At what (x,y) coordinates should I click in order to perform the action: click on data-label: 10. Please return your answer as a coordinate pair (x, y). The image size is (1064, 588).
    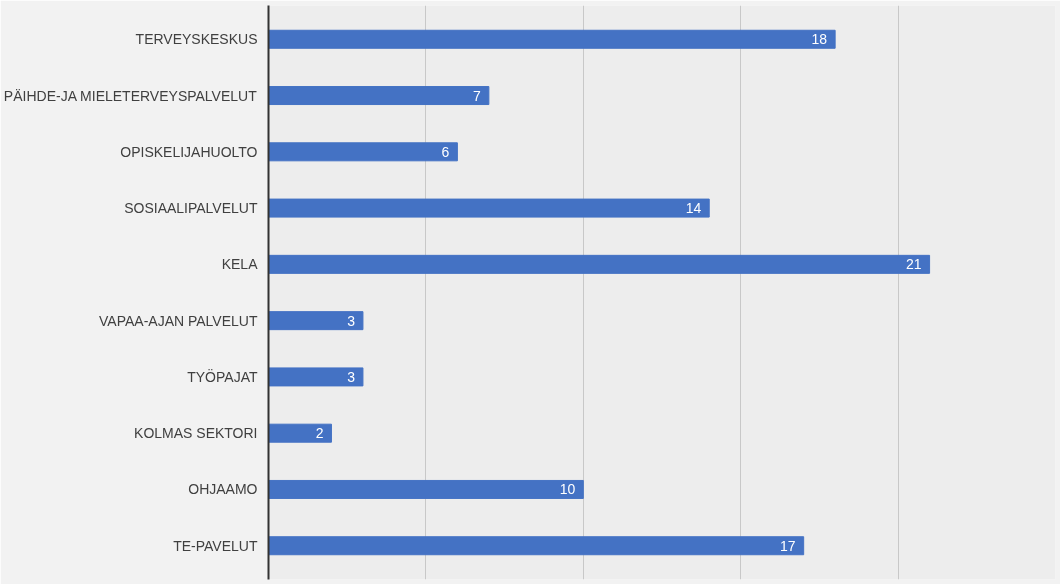
    Looking at the image, I should click on (567, 489).